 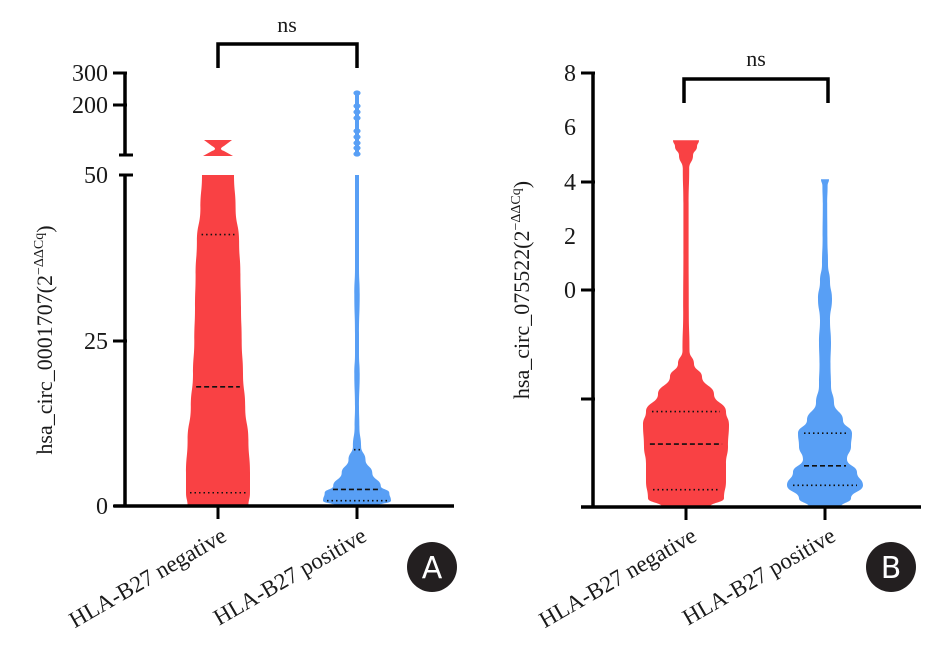 What do you see at coordinates (288, 298) in the screenshot?
I see `violins-a` at bounding box center [288, 298].